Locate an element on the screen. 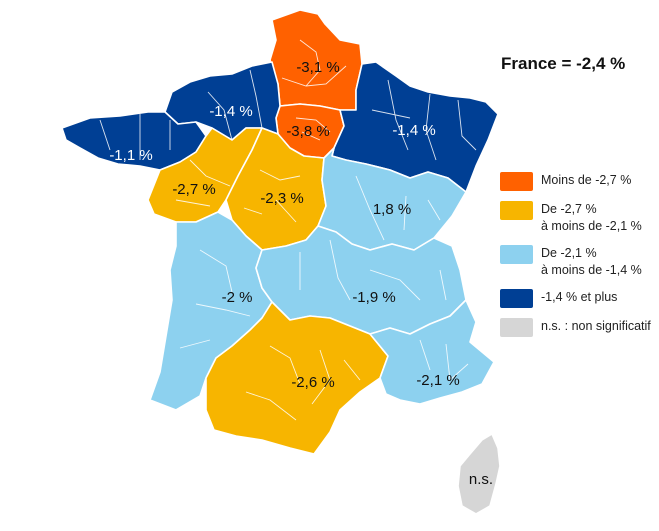 This screenshot has width=659, height=531. label-centre-val-de-loire: -2,3 % is located at coordinates (281, 198).